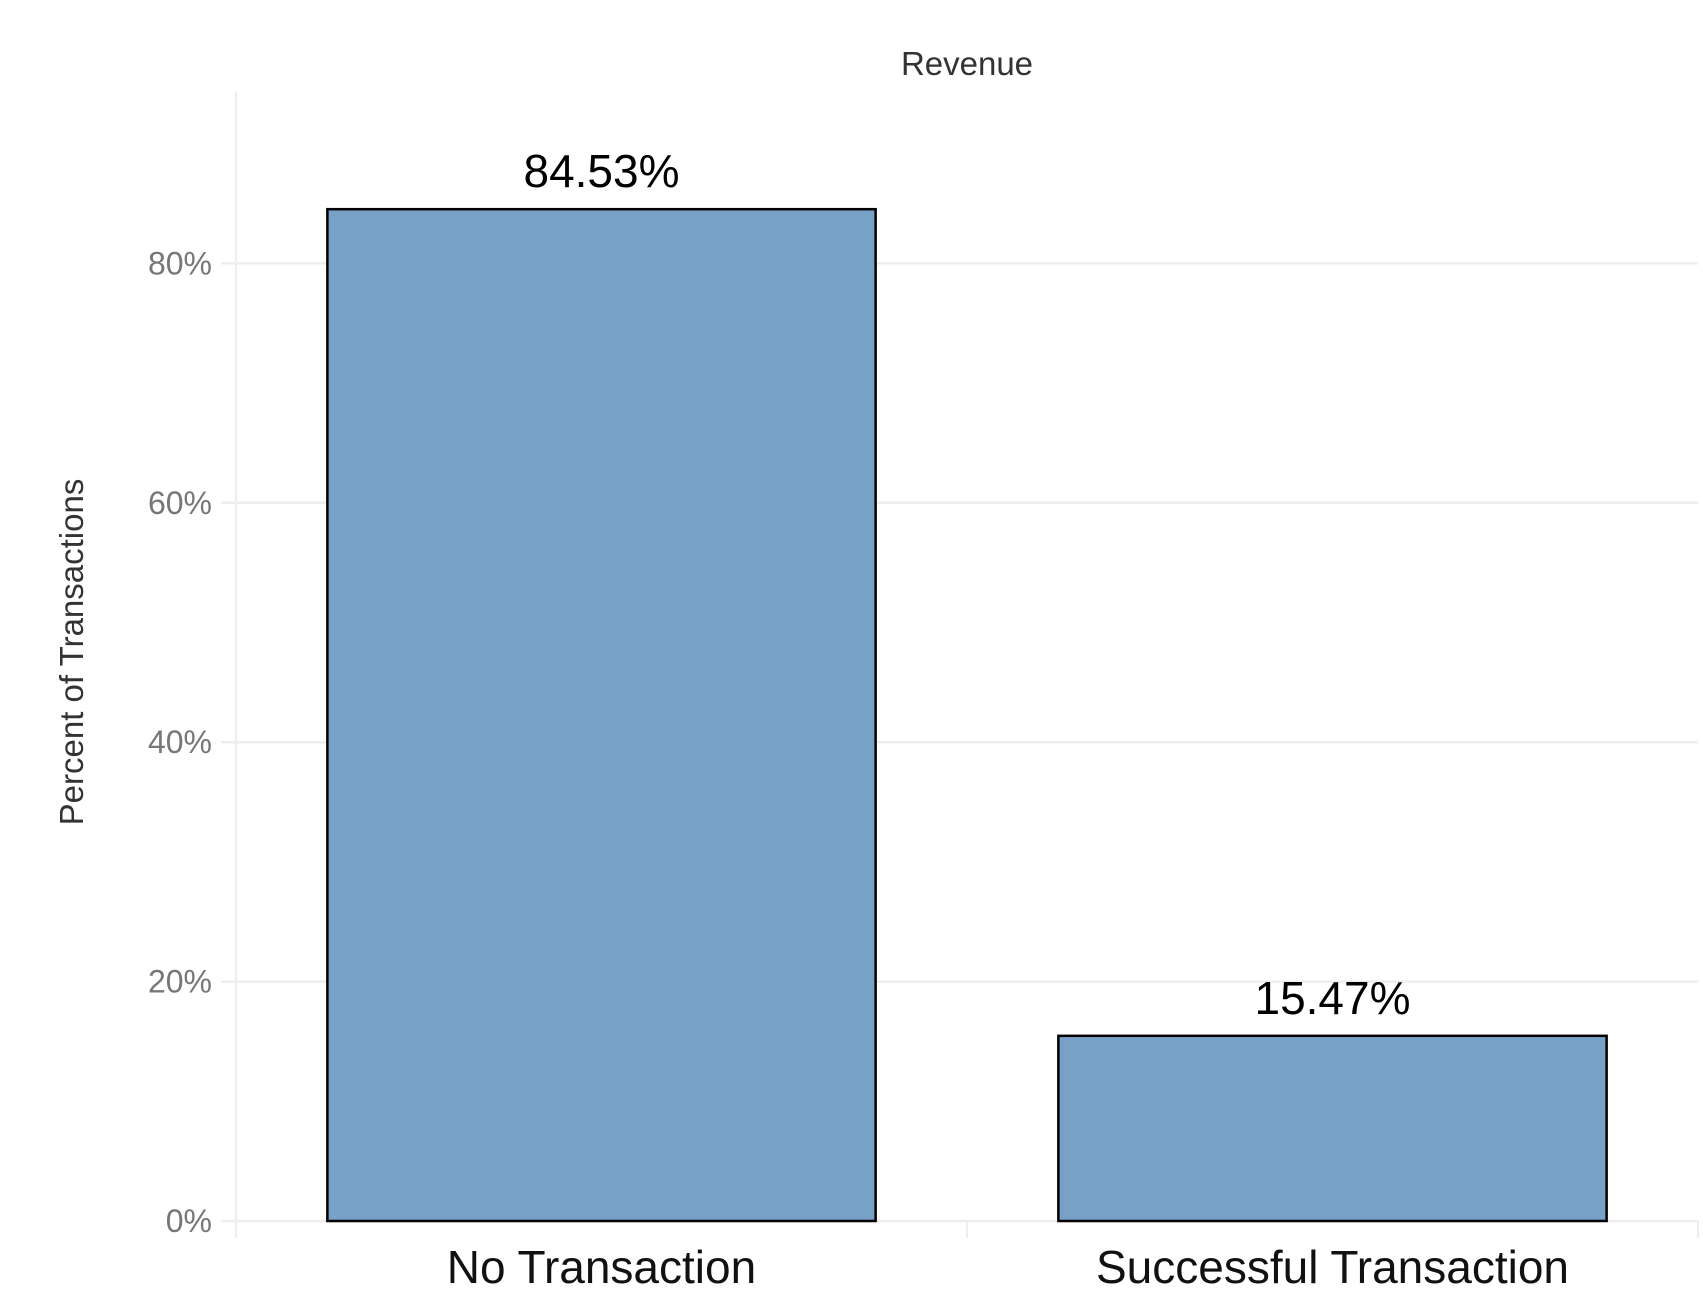 This screenshot has height=1302, width=1703. What do you see at coordinates (967, 63) in the screenshot?
I see `chart-title: Revenue` at bounding box center [967, 63].